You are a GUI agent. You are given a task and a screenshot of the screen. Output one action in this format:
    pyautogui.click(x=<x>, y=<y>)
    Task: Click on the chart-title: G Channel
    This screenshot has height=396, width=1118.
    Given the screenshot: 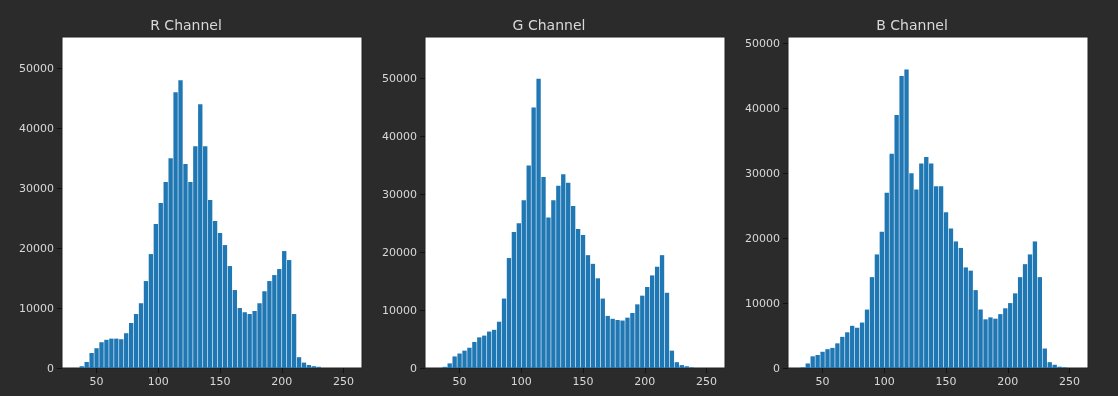 What is the action you would take?
    pyautogui.click(x=549, y=25)
    